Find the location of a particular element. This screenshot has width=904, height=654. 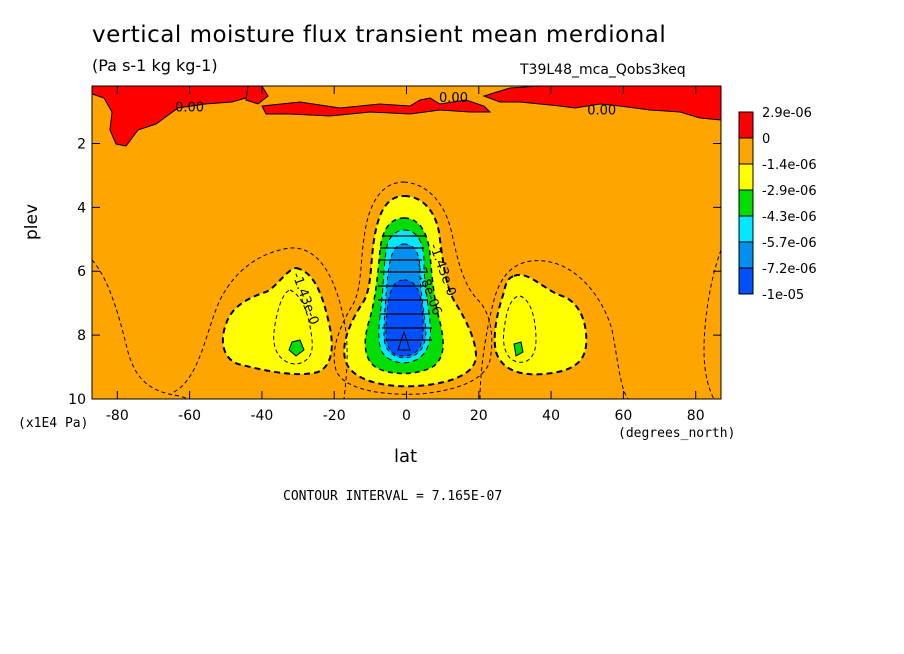

run-id: T39L48_mca_Qobs3keq is located at coordinates (603, 70).